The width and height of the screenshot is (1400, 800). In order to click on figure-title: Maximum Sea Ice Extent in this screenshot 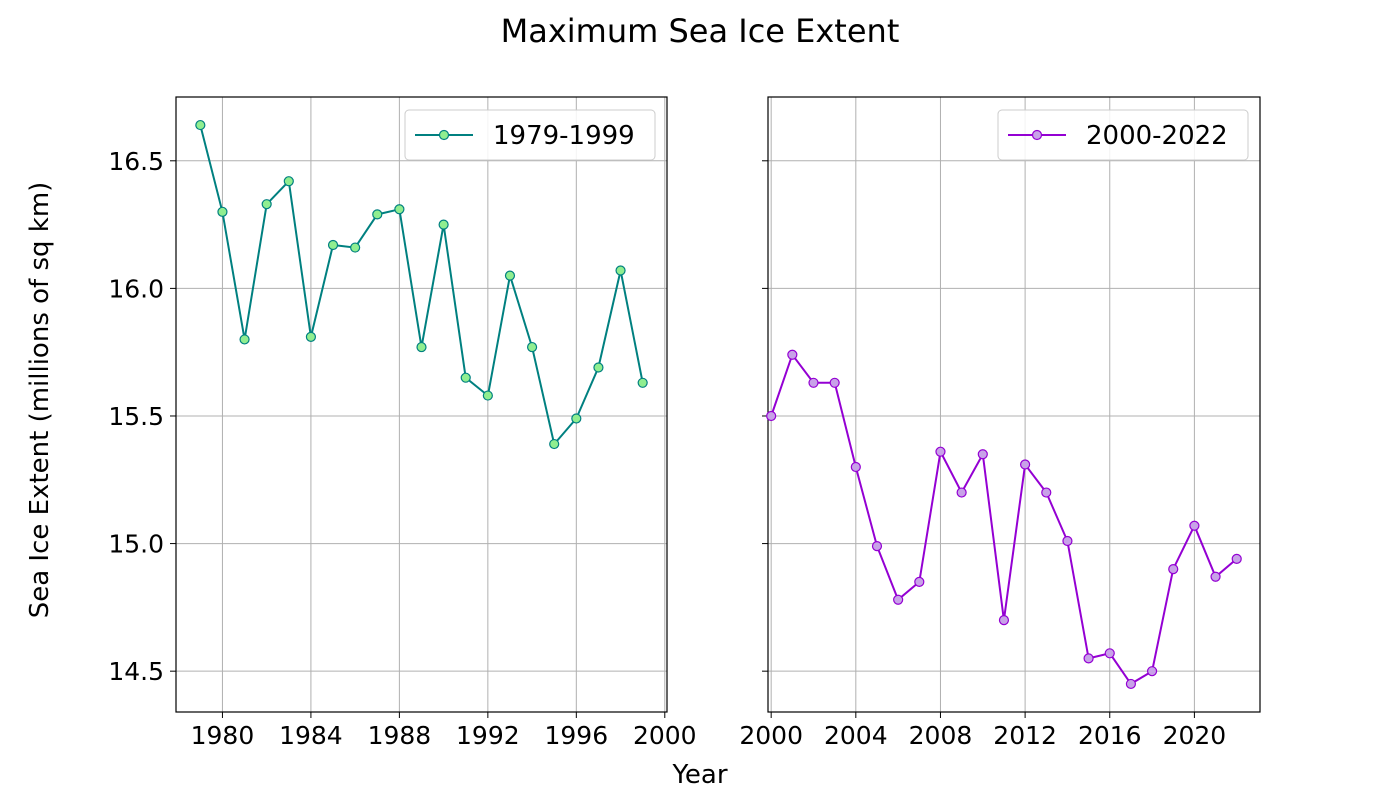, I will do `click(700, 31)`.